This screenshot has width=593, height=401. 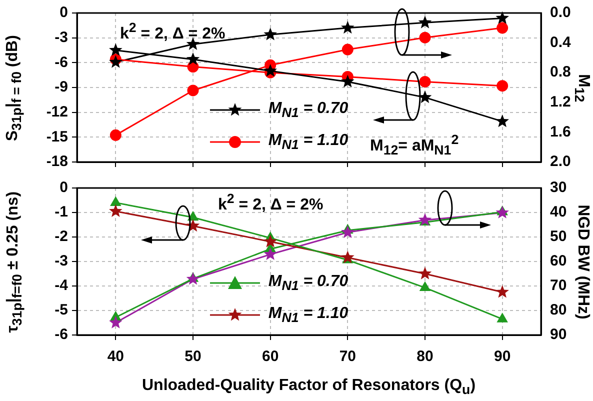 I want to click on y2-tick-label: 30, so click(x=558, y=187).